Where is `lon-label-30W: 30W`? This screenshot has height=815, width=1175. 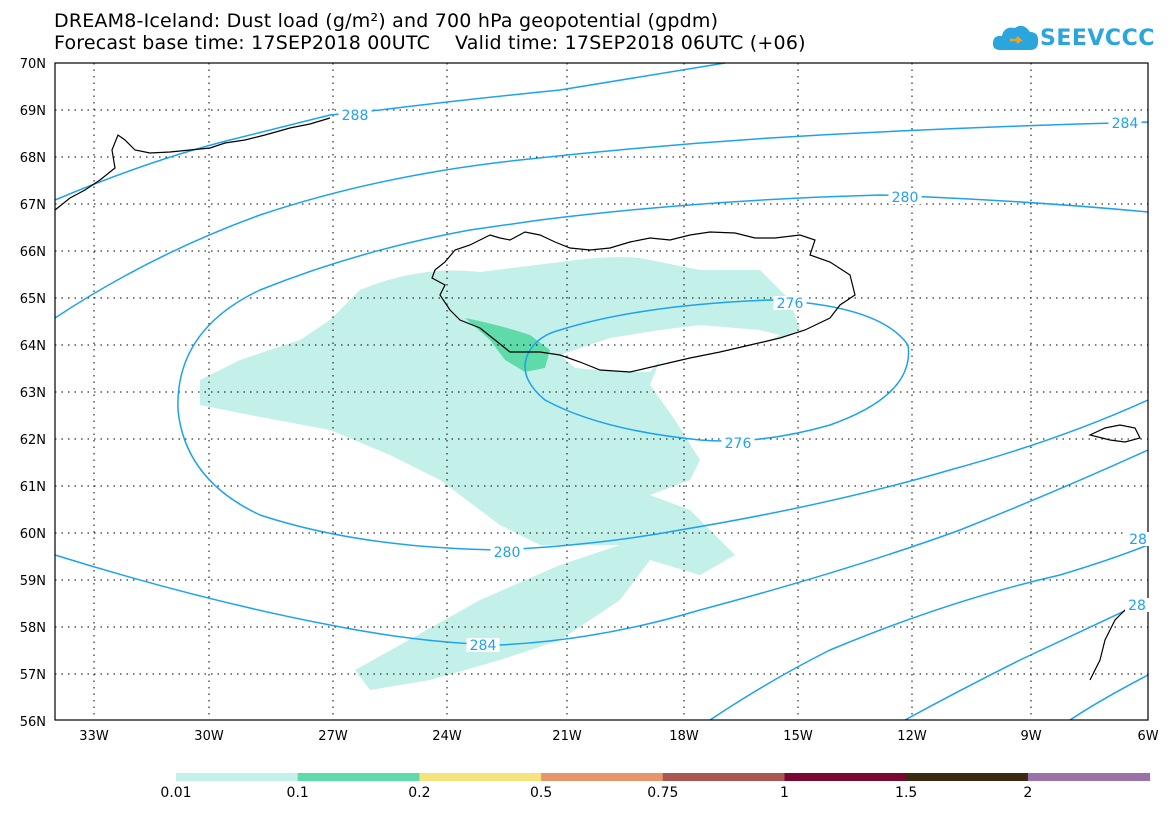
lon-label-30W: 30W is located at coordinates (209, 736).